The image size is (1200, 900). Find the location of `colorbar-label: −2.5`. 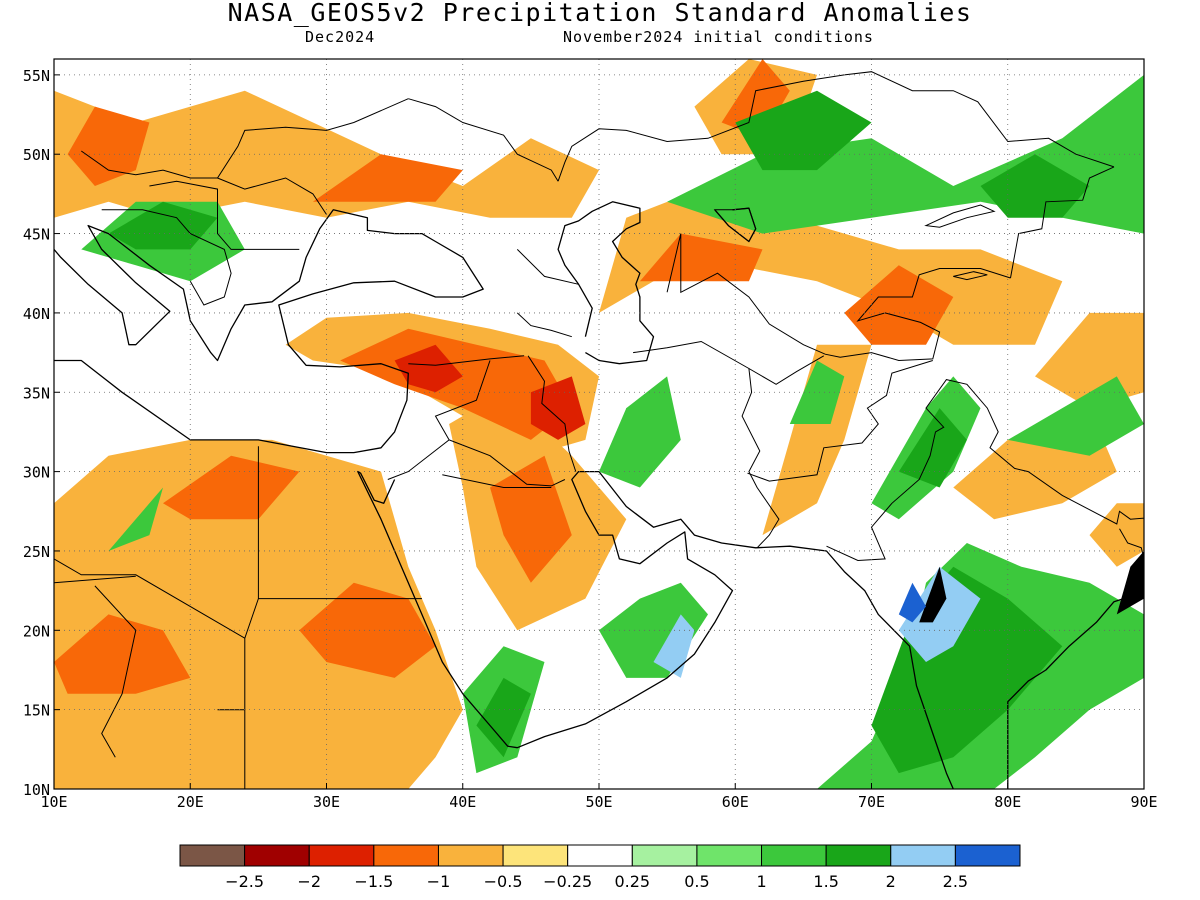

colorbar-label: −2.5 is located at coordinates (244, 881).